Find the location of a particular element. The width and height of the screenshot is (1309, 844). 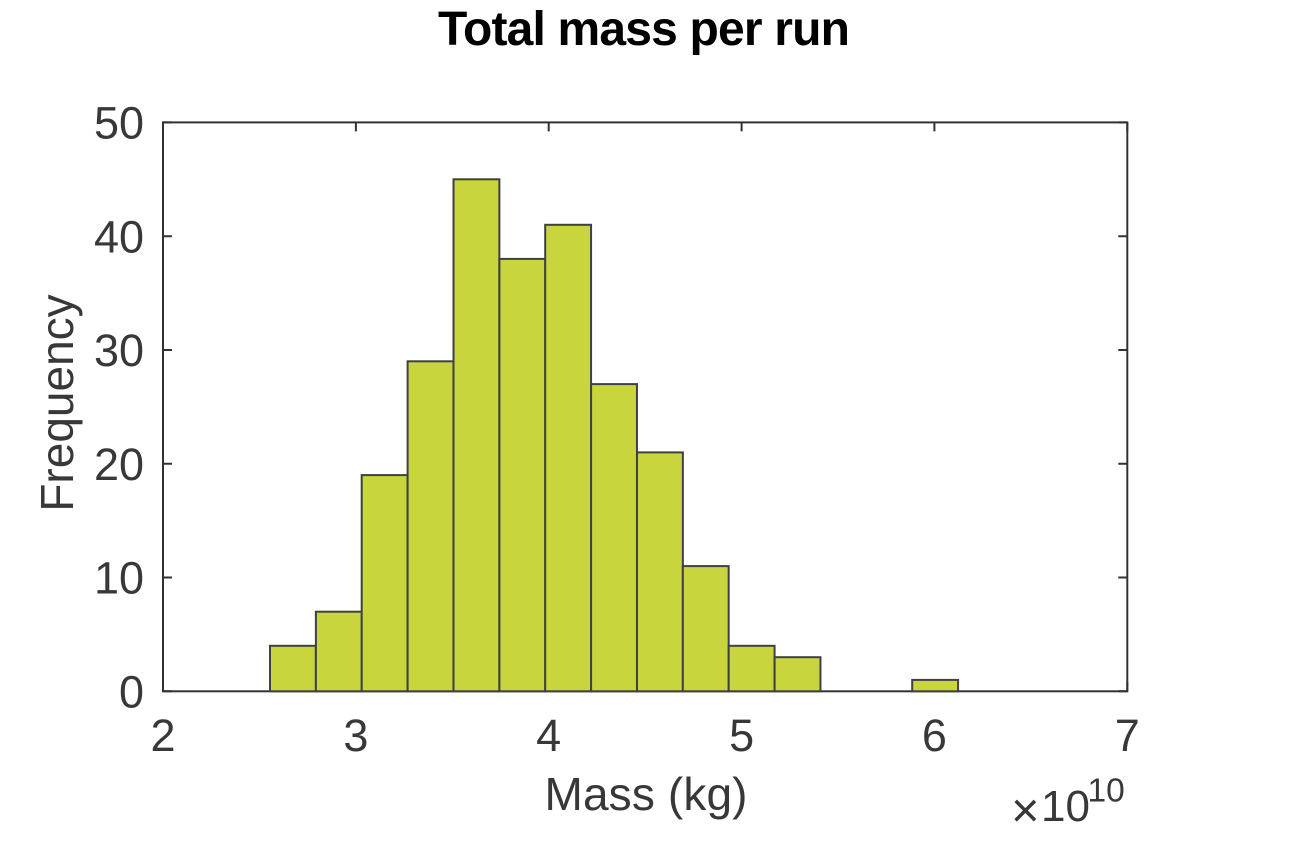

svg-text: 7 is located at coordinates (1127, 735).